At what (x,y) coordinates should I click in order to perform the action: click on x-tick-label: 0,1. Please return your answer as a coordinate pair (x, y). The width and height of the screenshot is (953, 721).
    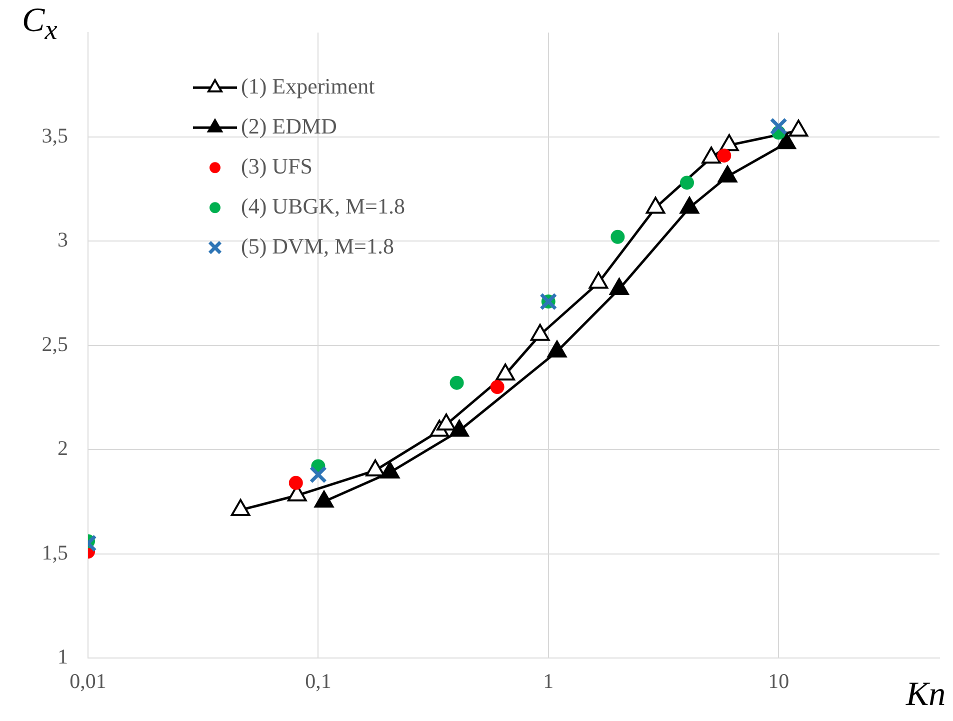
    Looking at the image, I should click on (318, 681).